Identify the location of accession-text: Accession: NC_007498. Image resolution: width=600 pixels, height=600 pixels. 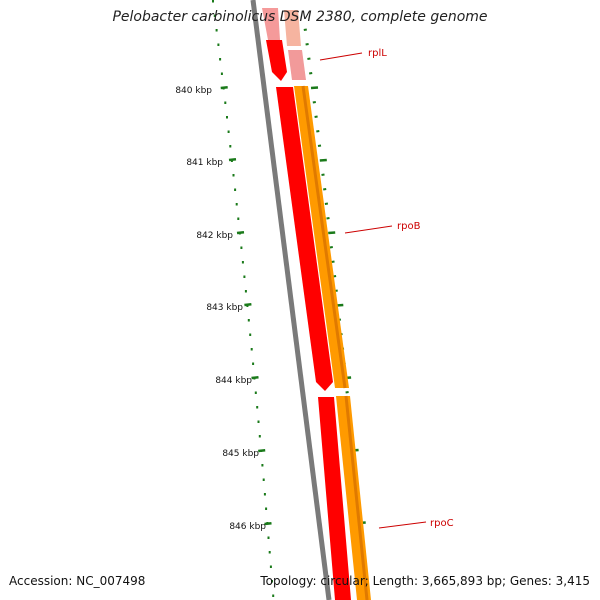
(77, 581).